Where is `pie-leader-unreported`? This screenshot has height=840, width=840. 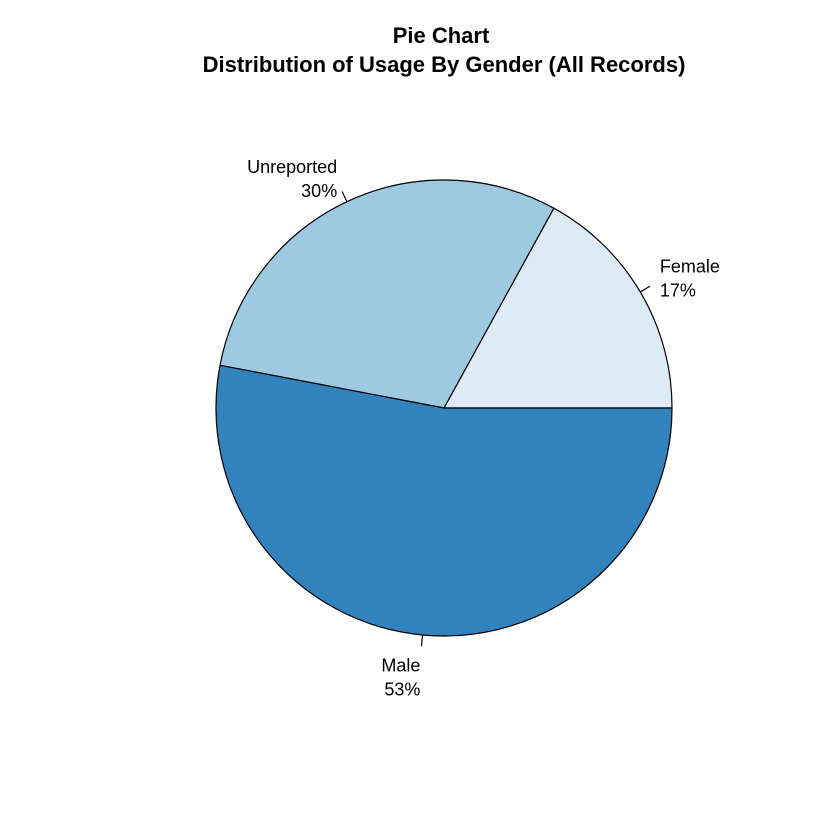
pie-leader-unreported is located at coordinates (344, 196).